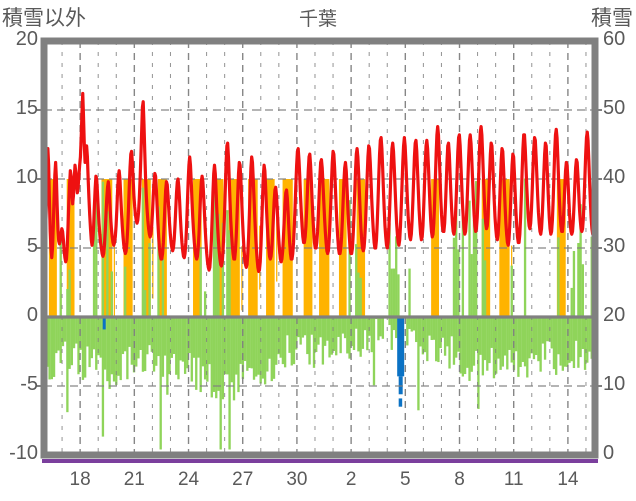 The width and height of the screenshot is (636, 501). Describe the element at coordinates (44, 18) in the screenshot. I see `left-axis-title: 積雪以外` at that location.